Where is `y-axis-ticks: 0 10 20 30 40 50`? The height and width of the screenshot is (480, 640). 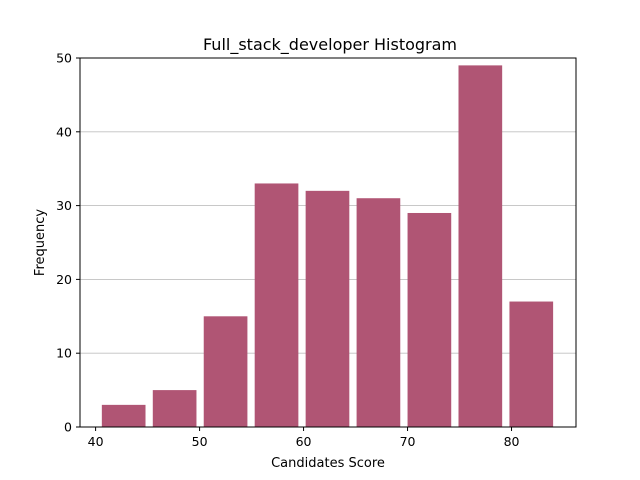 y-axis-ticks: 0 10 20 30 40 50 is located at coordinates (68, 243).